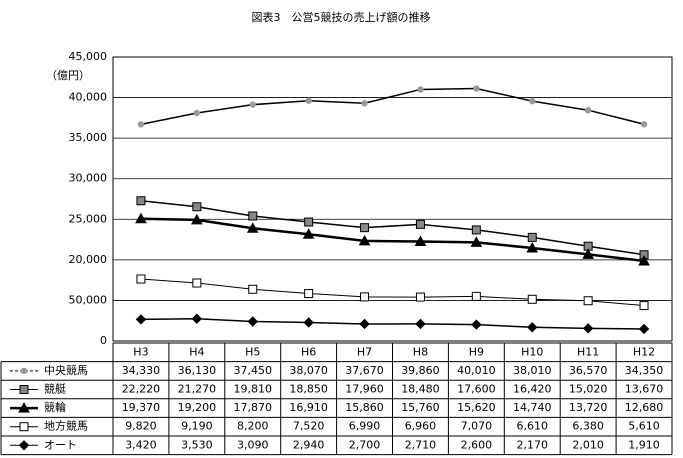 The width and height of the screenshot is (683, 458). What do you see at coordinates (364, 370) in the screenshot?
I see `table-value: 37,670` at bounding box center [364, 370].